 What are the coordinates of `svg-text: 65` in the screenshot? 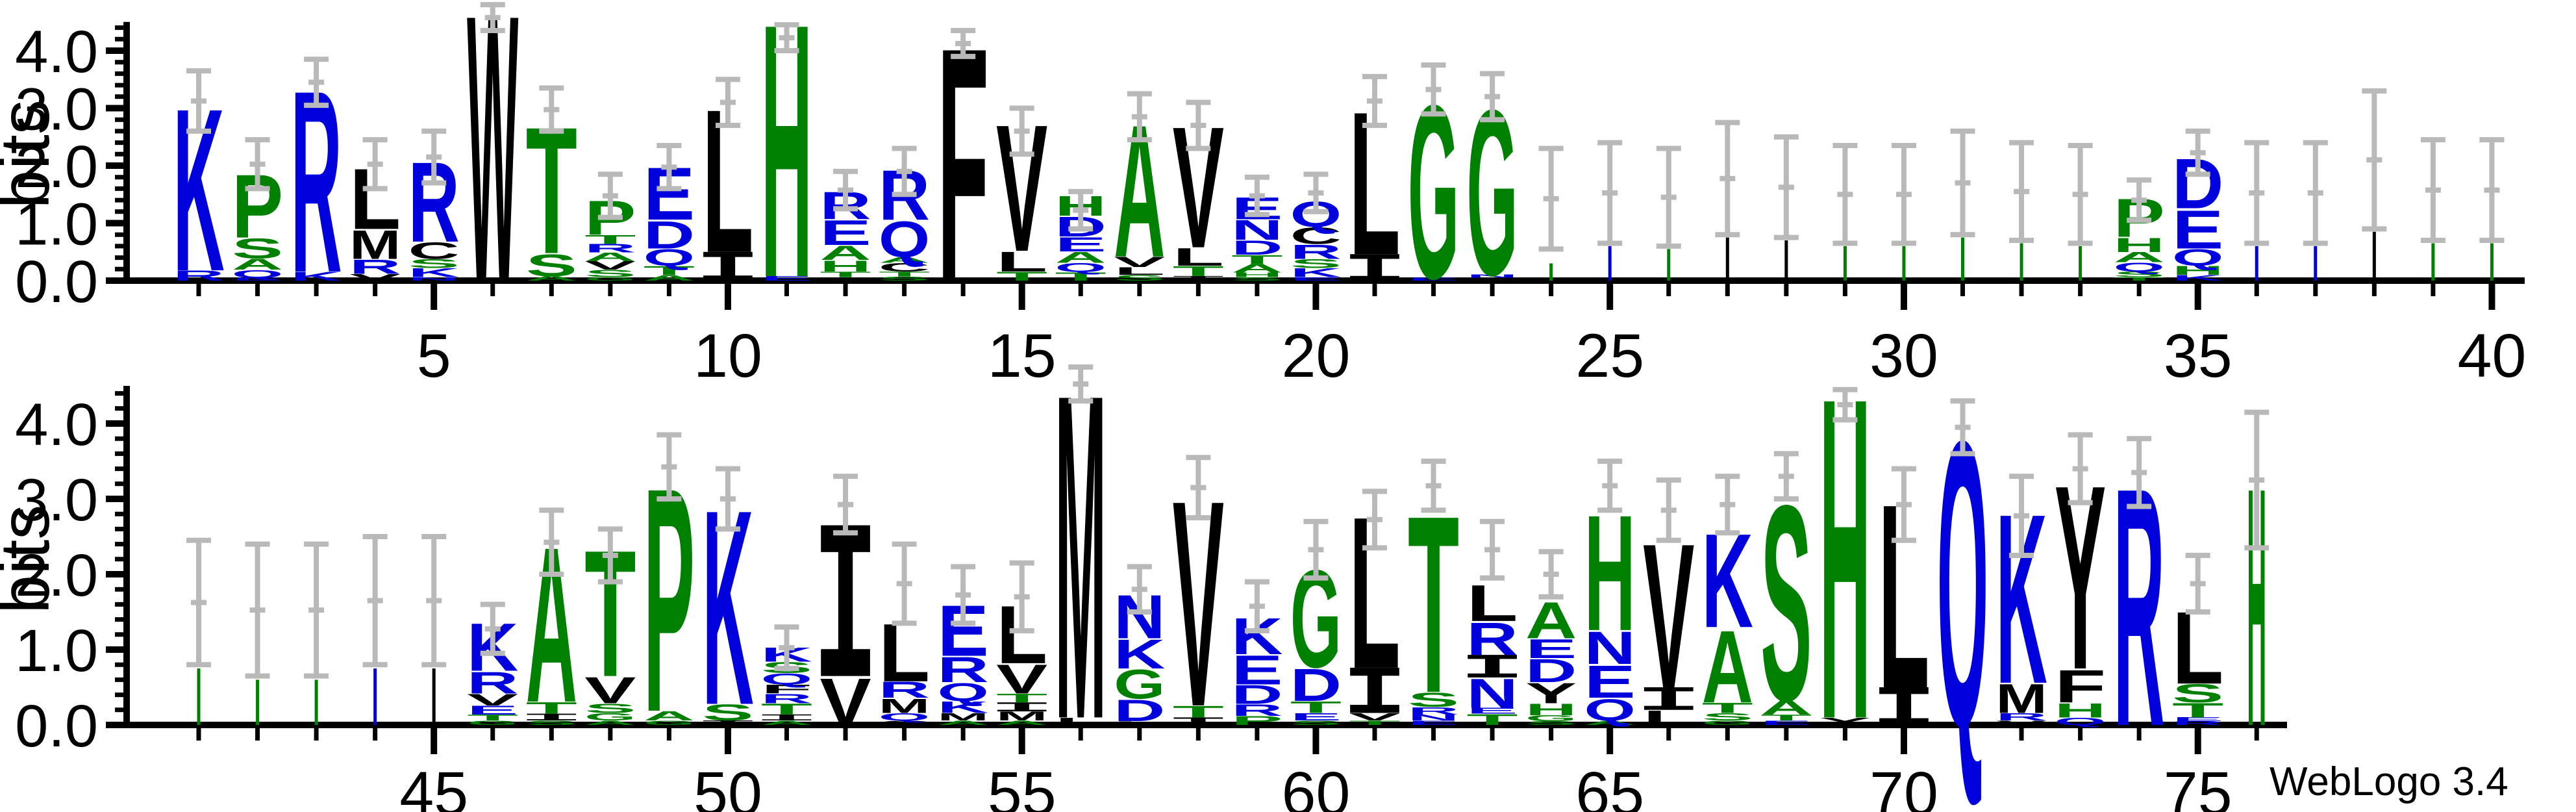 It's located at (1609, 785).